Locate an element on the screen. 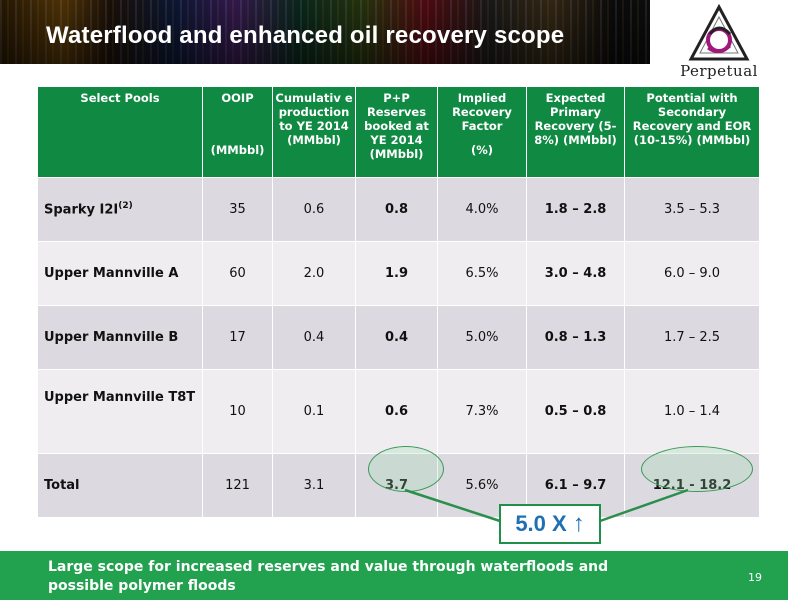 The image size is (788, 600). primary-recovery-cell: 0.8 – 1.3 is located at coordinates (575, 337).